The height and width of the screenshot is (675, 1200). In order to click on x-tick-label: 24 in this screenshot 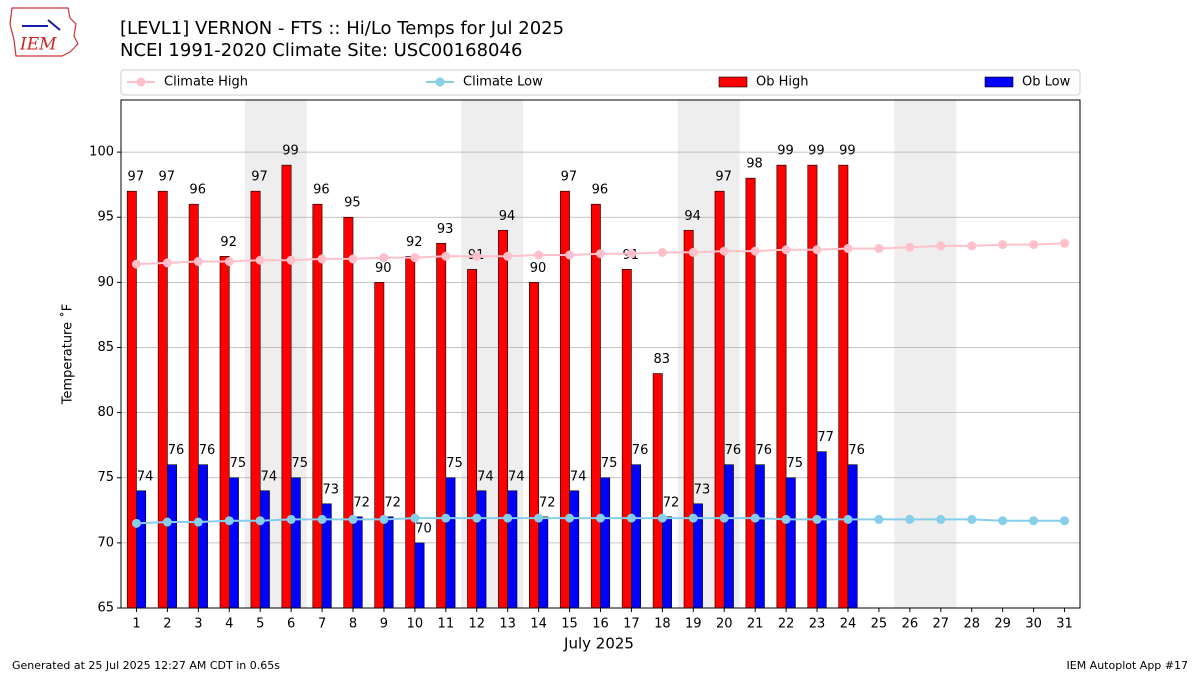, I will do `click(848, 624)`.